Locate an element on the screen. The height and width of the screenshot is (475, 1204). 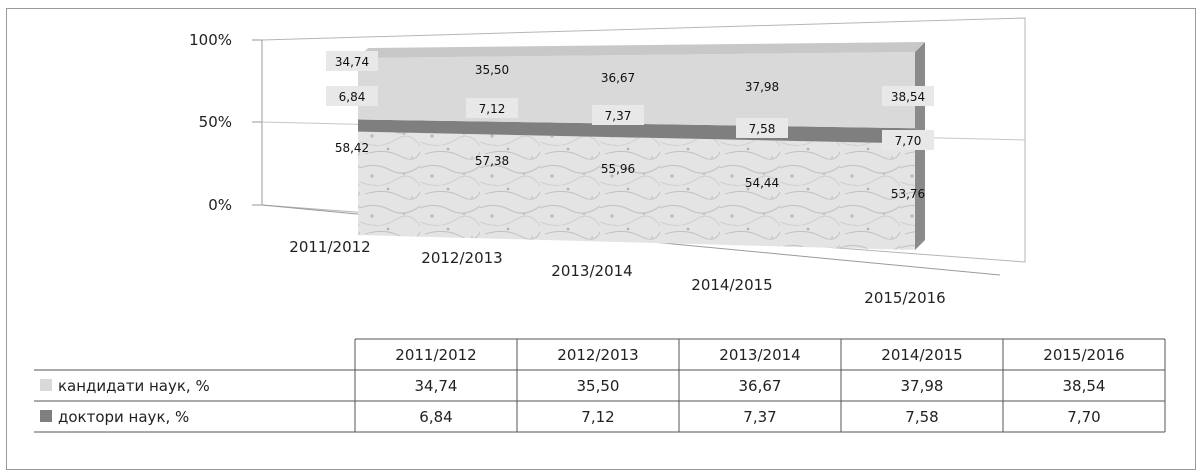
y-tick-label: 100% is located at coordinates (210, 40).